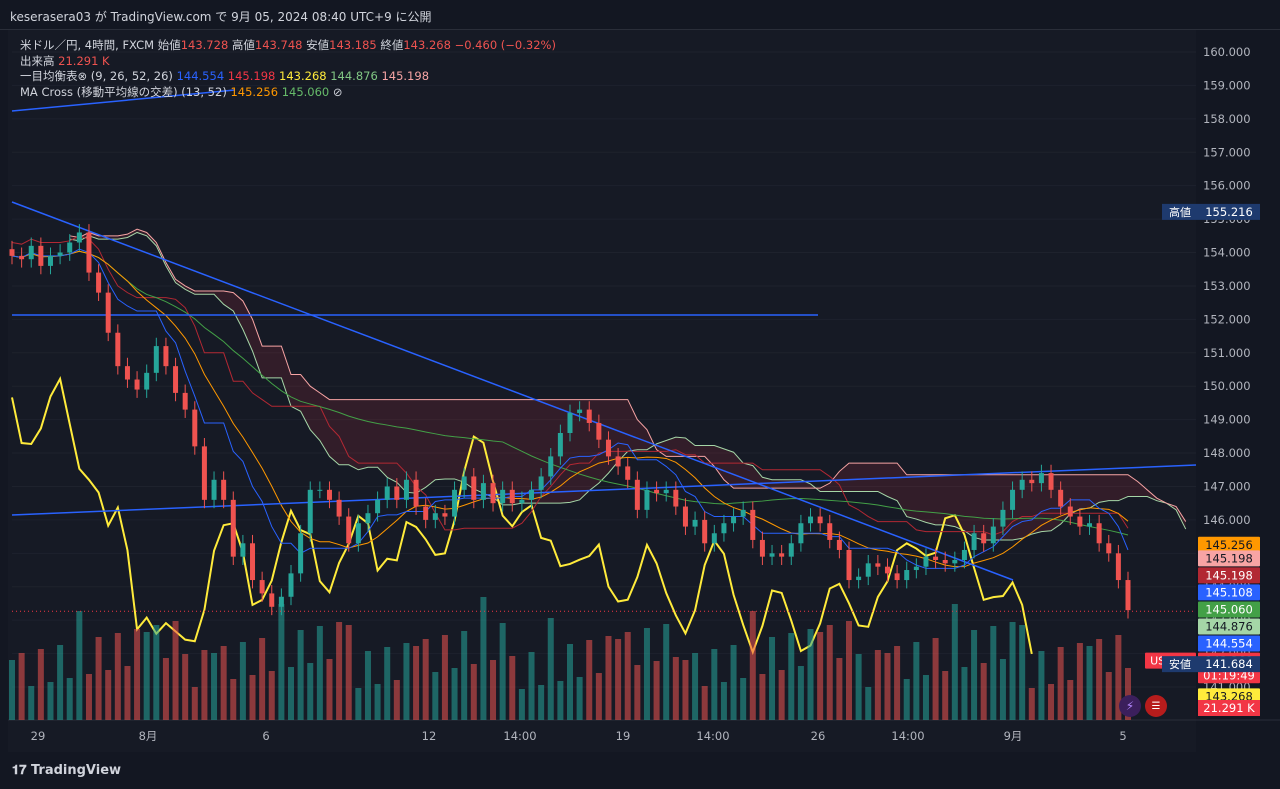 The image size is (1280, 789). Describe the element at coordinates (604, 490) in the screenshot. I see `trendline-up` at that location.